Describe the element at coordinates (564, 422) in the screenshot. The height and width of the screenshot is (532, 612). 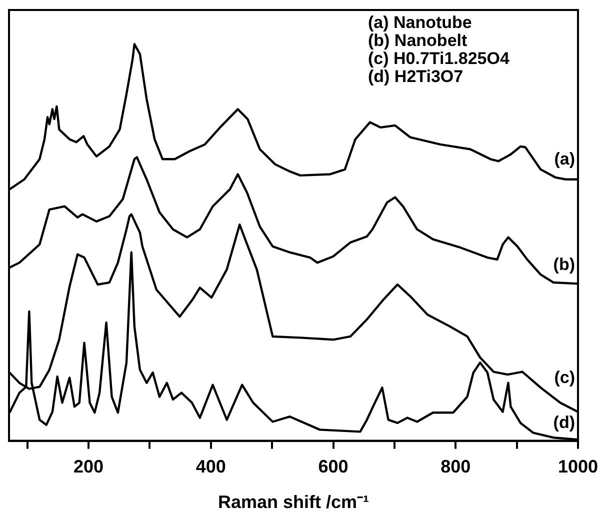
I see `series-label: (d)` at that location.